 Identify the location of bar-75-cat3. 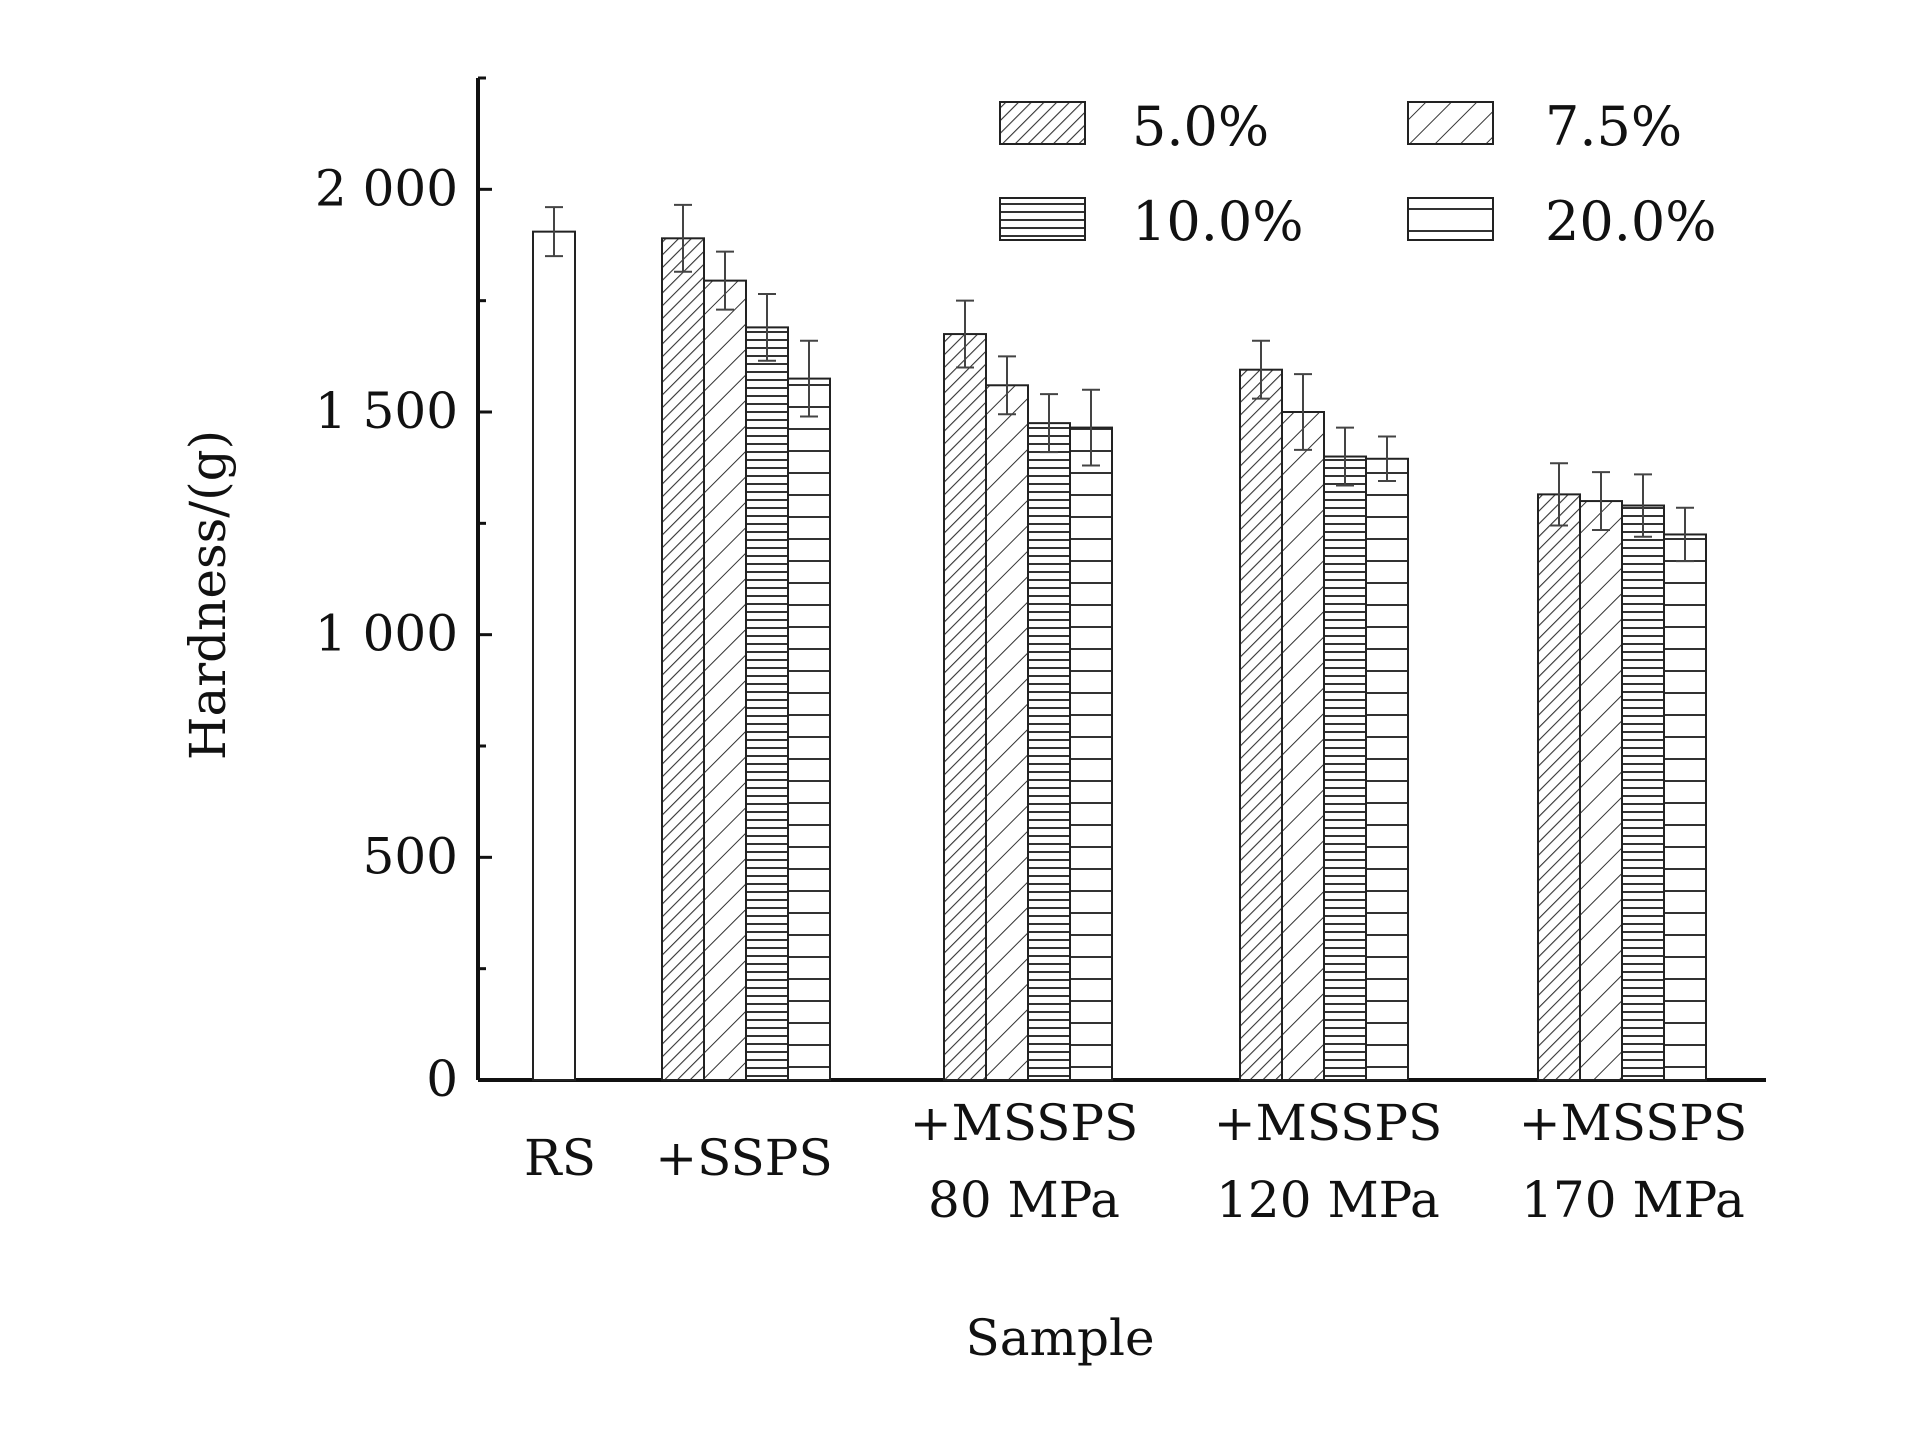
(1303, 746).